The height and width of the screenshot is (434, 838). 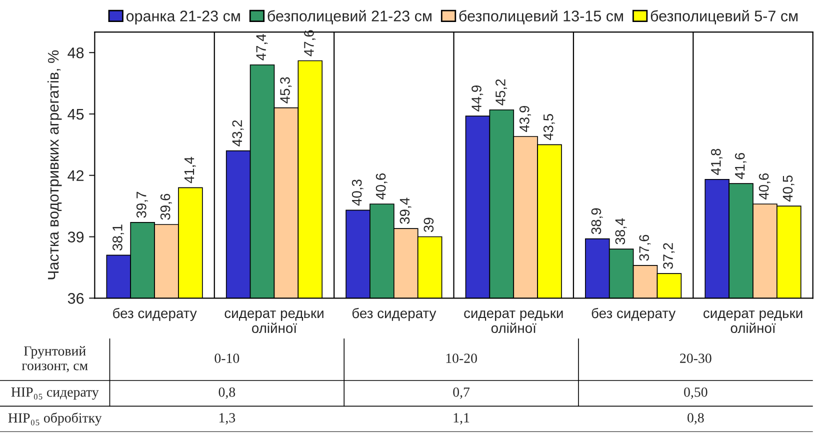 I want to click on y-tick-label: 36, so click(x=76, y=298).